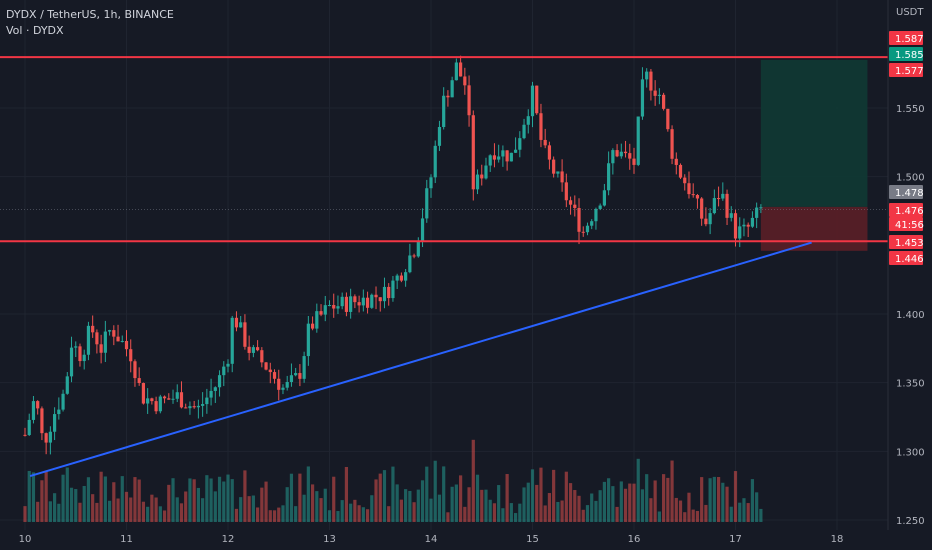 This screenshot has height=550, width=932. What do you see at coordinates (814, 133) in the screenshot?
I see `target-zone` at bounding box center [814, 133].